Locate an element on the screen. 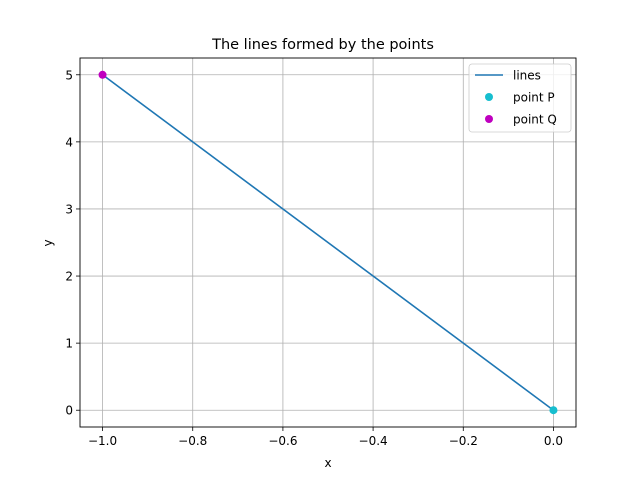  legend-label: point Q is located at coordinates (535, 120).